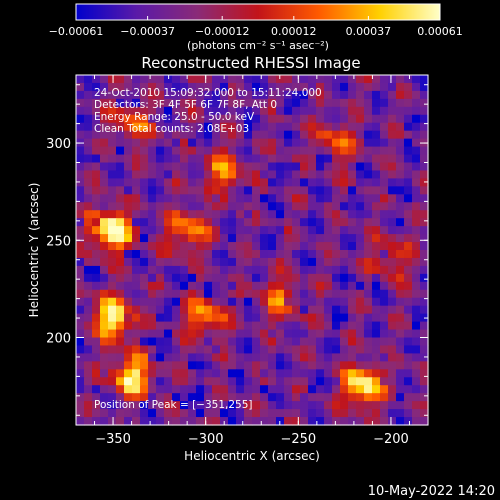 Image resolution: width=500 pixels, height=500 pixels. I want to click on annotation-line: Energy Range: 25.0 - 50.0 keV, so click(174, 117).